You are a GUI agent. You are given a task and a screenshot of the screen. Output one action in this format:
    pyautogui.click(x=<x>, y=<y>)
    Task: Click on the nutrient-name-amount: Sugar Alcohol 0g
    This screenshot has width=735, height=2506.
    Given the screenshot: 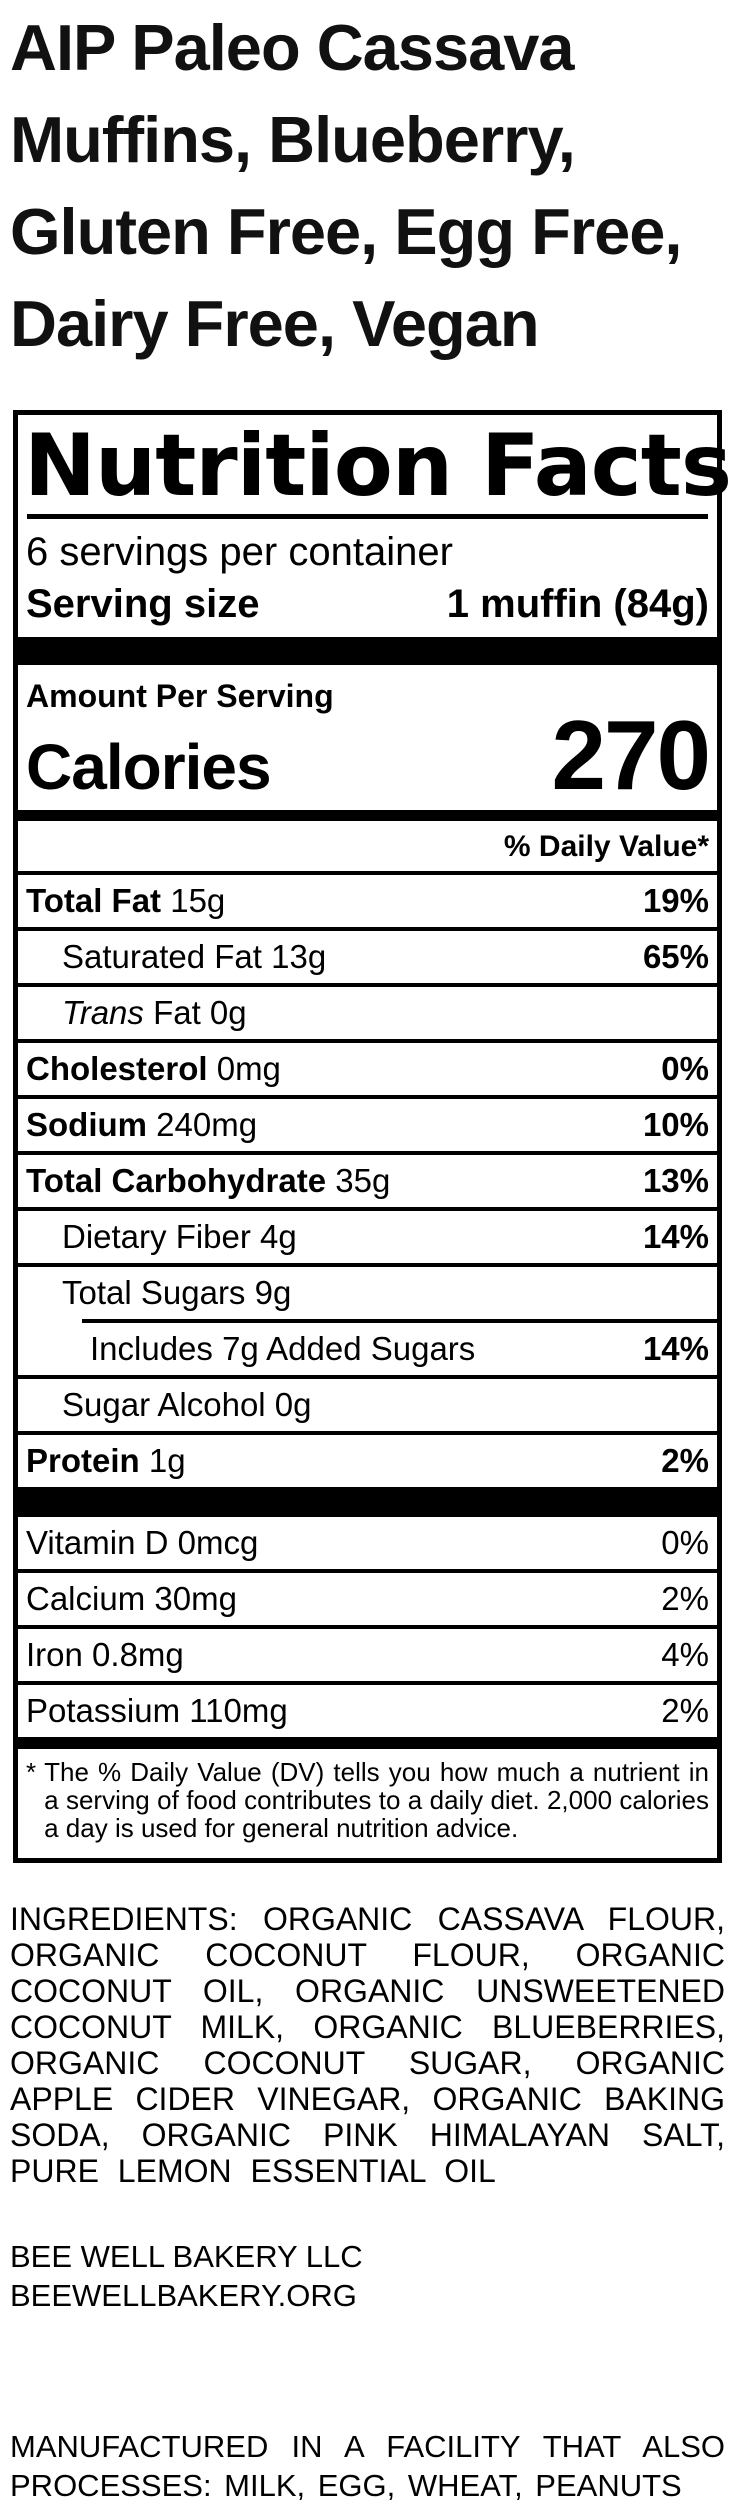 What is the action you would take?
    pyautogui.click(x=187, y=1404)
    